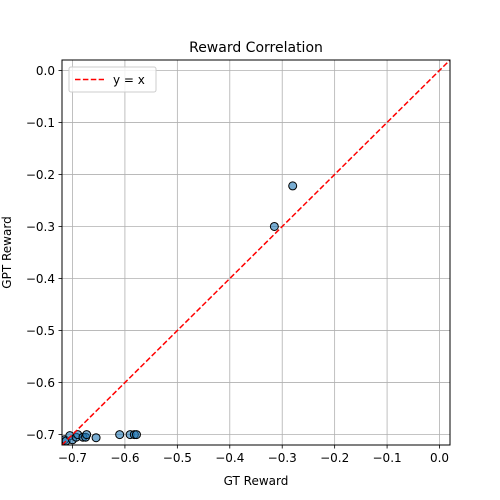 The width and height of the screenshot is (500, 500). I want to click on y-tick-label: −0.3, so click(40, 227).